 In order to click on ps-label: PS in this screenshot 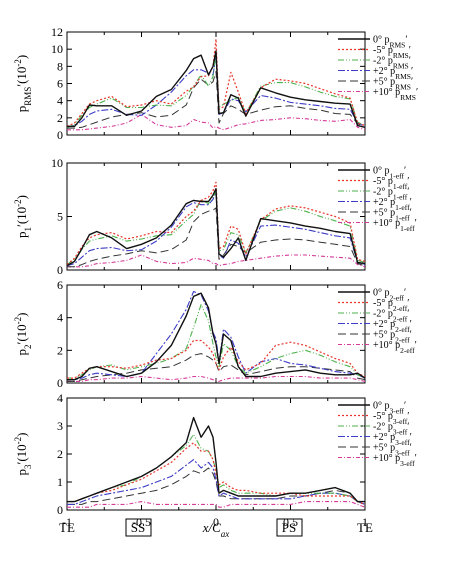, I will do `click(289, 527)`.